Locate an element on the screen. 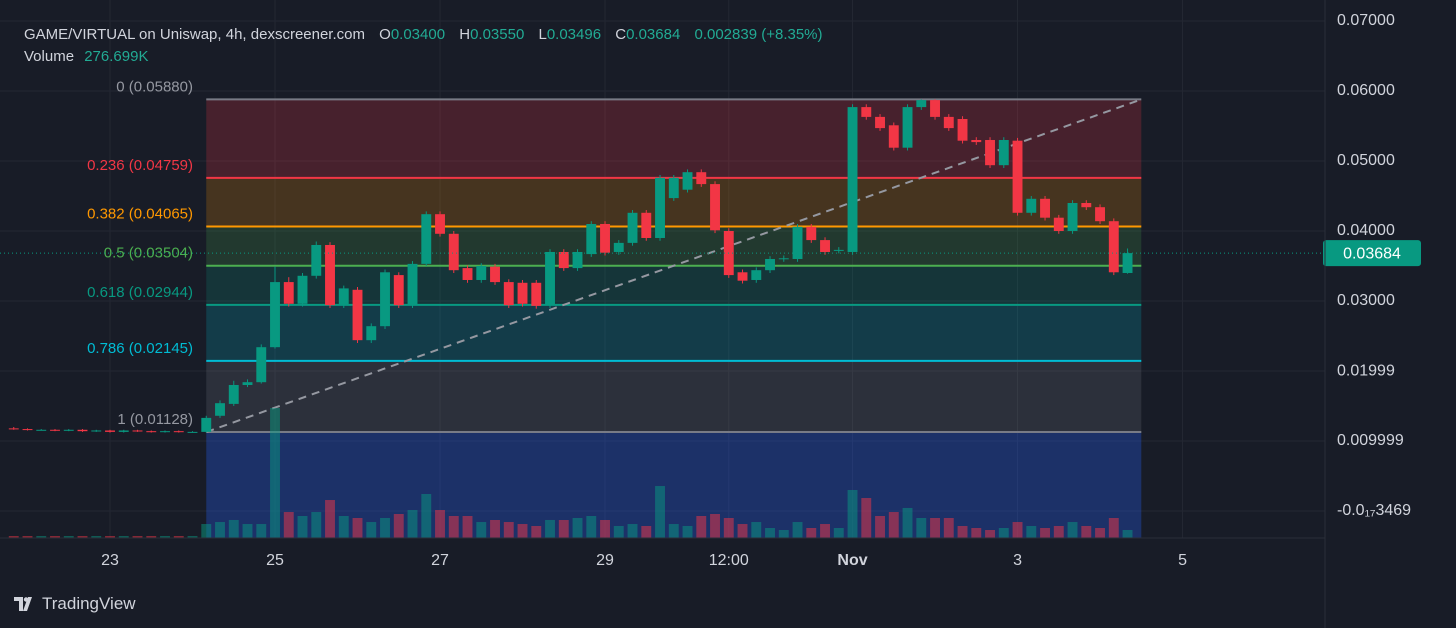  change: 0.002839 (+8.35%) is located at coordinates (758, 34).